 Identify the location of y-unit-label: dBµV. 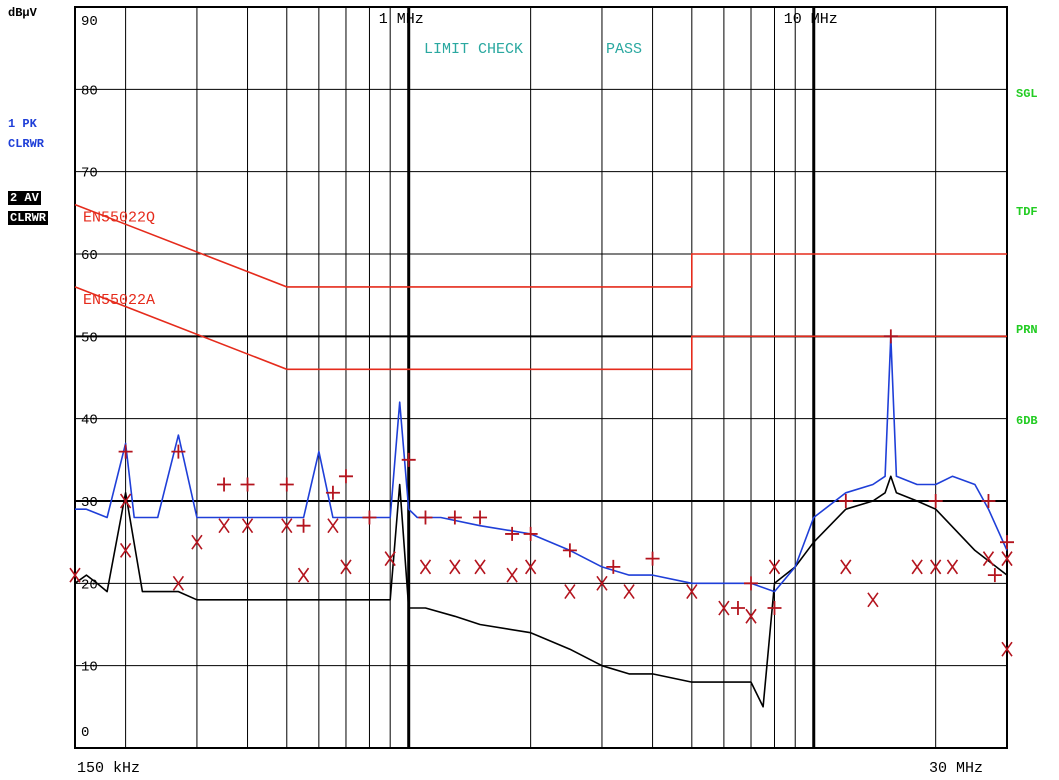
(22, 13).